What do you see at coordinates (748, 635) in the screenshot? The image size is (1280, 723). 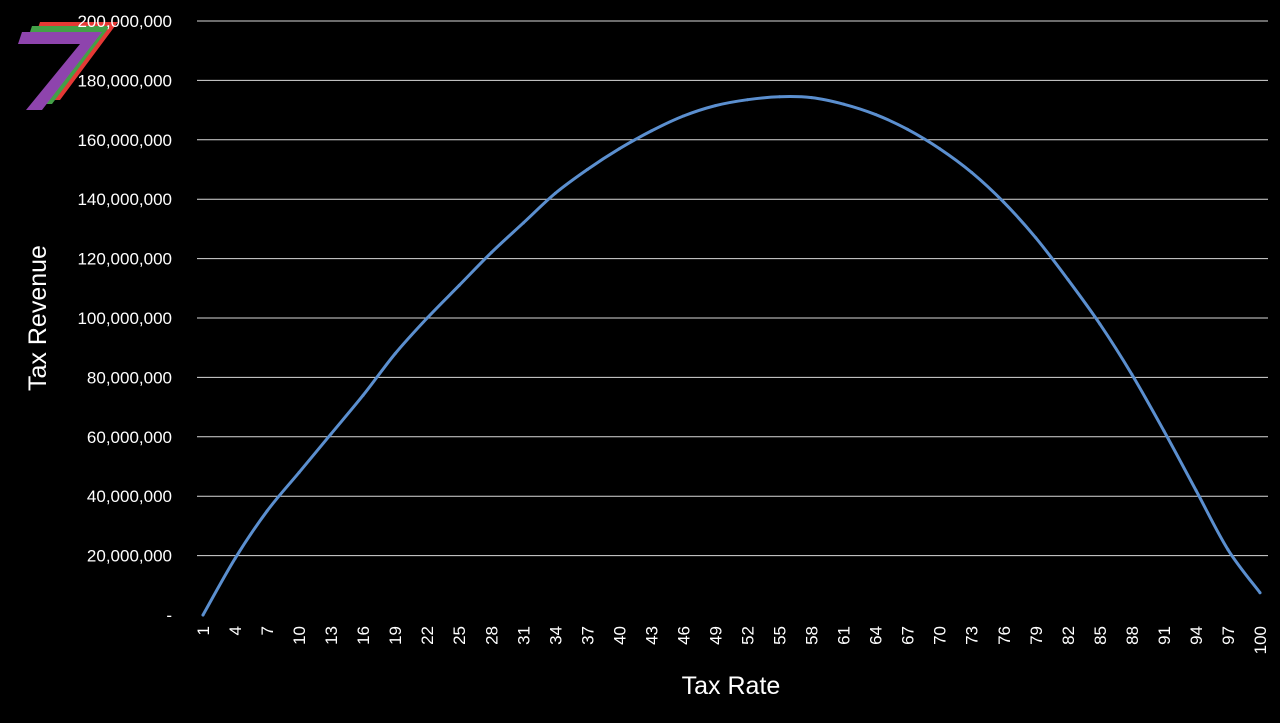 I see `x-tick-label: 52` at bounding box center [748, 635].